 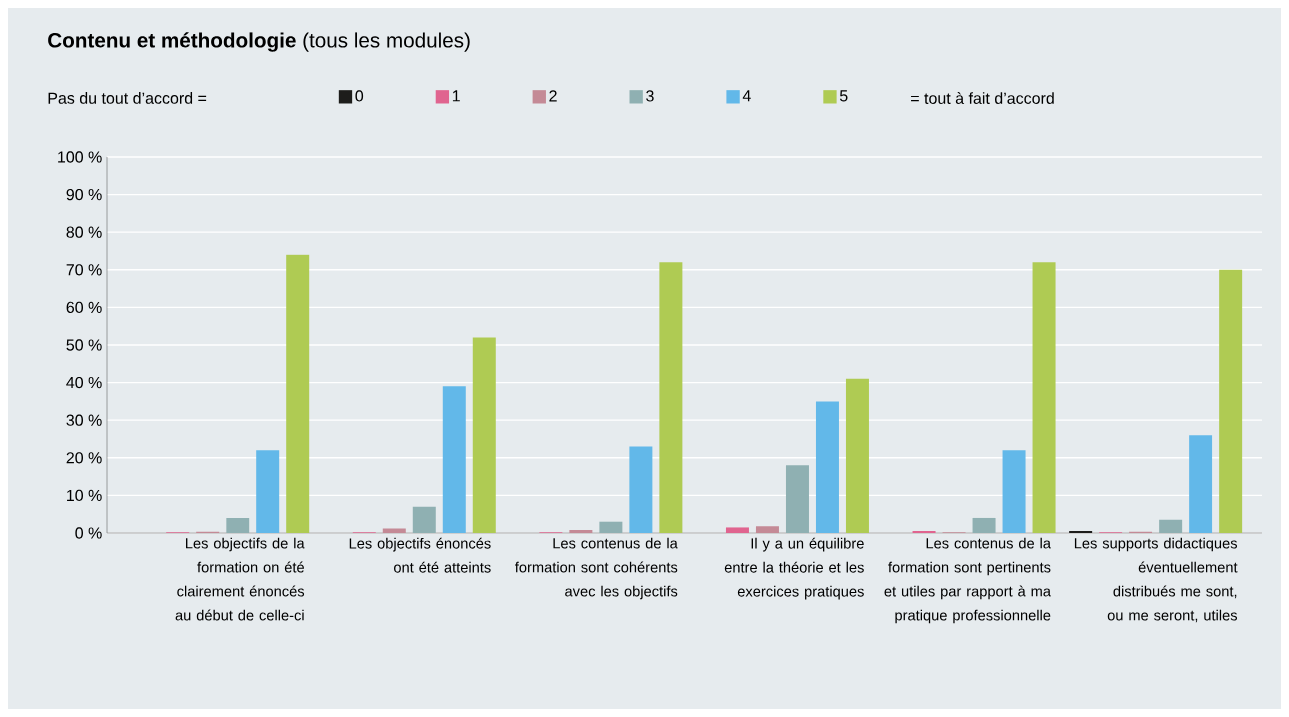 I want to click on y-tick-label: 90 %, so click(x=84, y=194).